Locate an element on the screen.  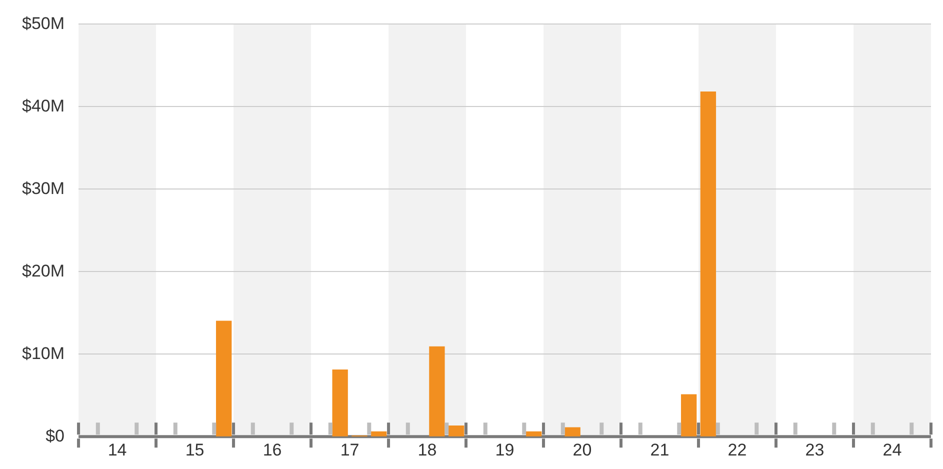
x-tick-label: 17 is located at coordinates (350, 450).